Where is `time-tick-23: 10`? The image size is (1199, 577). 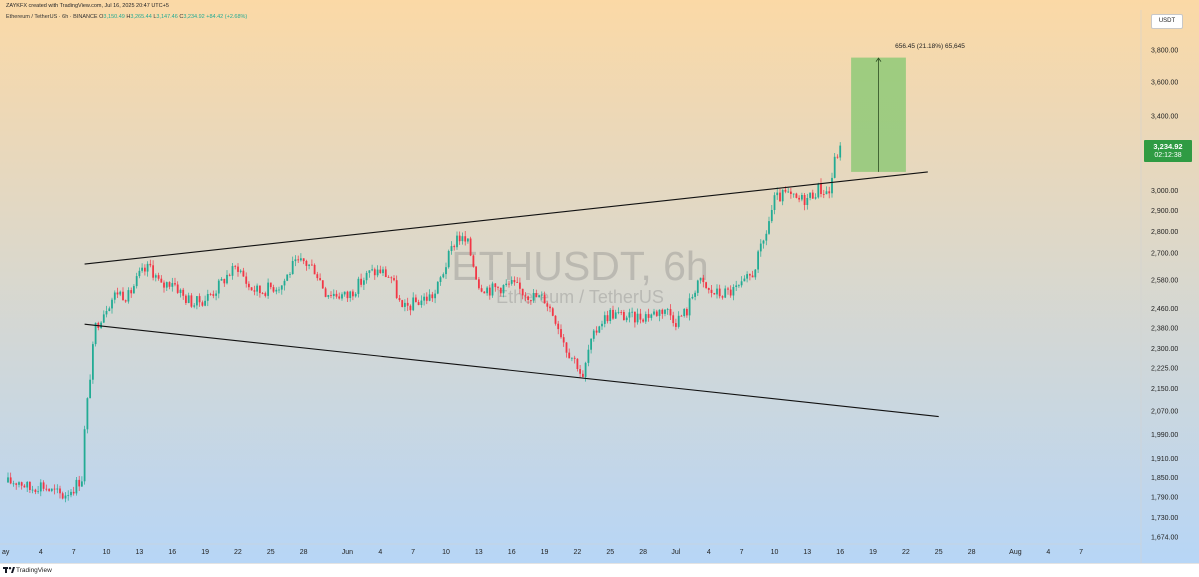 time-tick-23: 10 is located at coordinates (775, 552).